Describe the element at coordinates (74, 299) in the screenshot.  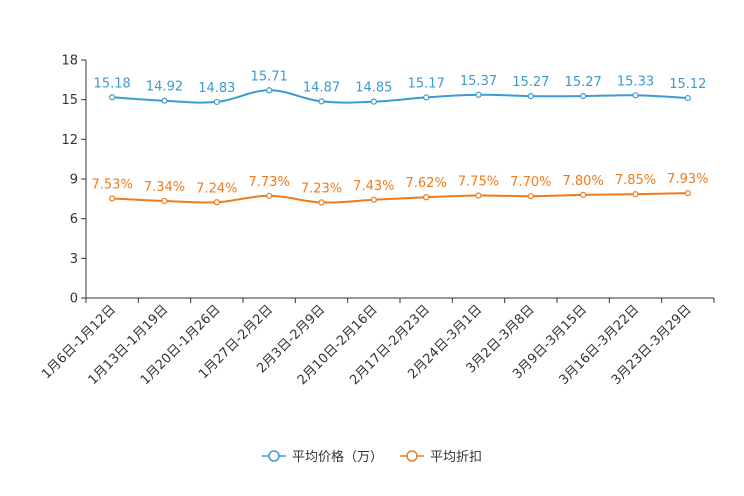
I see `y-tick-label: 0` at that location.